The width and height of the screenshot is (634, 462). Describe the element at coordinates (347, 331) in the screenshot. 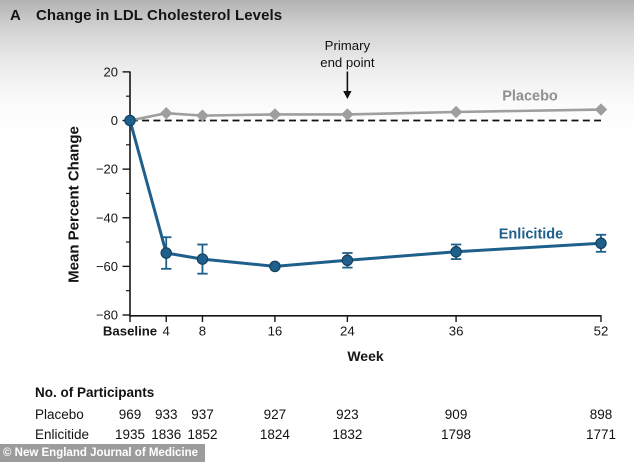

I see `x-tick-label: 24` at that location.